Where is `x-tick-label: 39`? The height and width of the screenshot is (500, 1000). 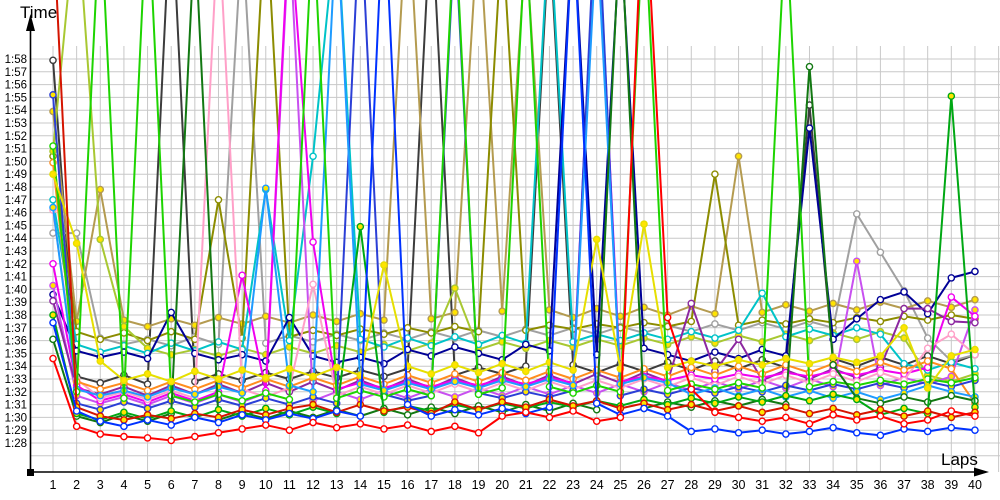
x-tick-label: 39 is located at coordinates (951, 485).